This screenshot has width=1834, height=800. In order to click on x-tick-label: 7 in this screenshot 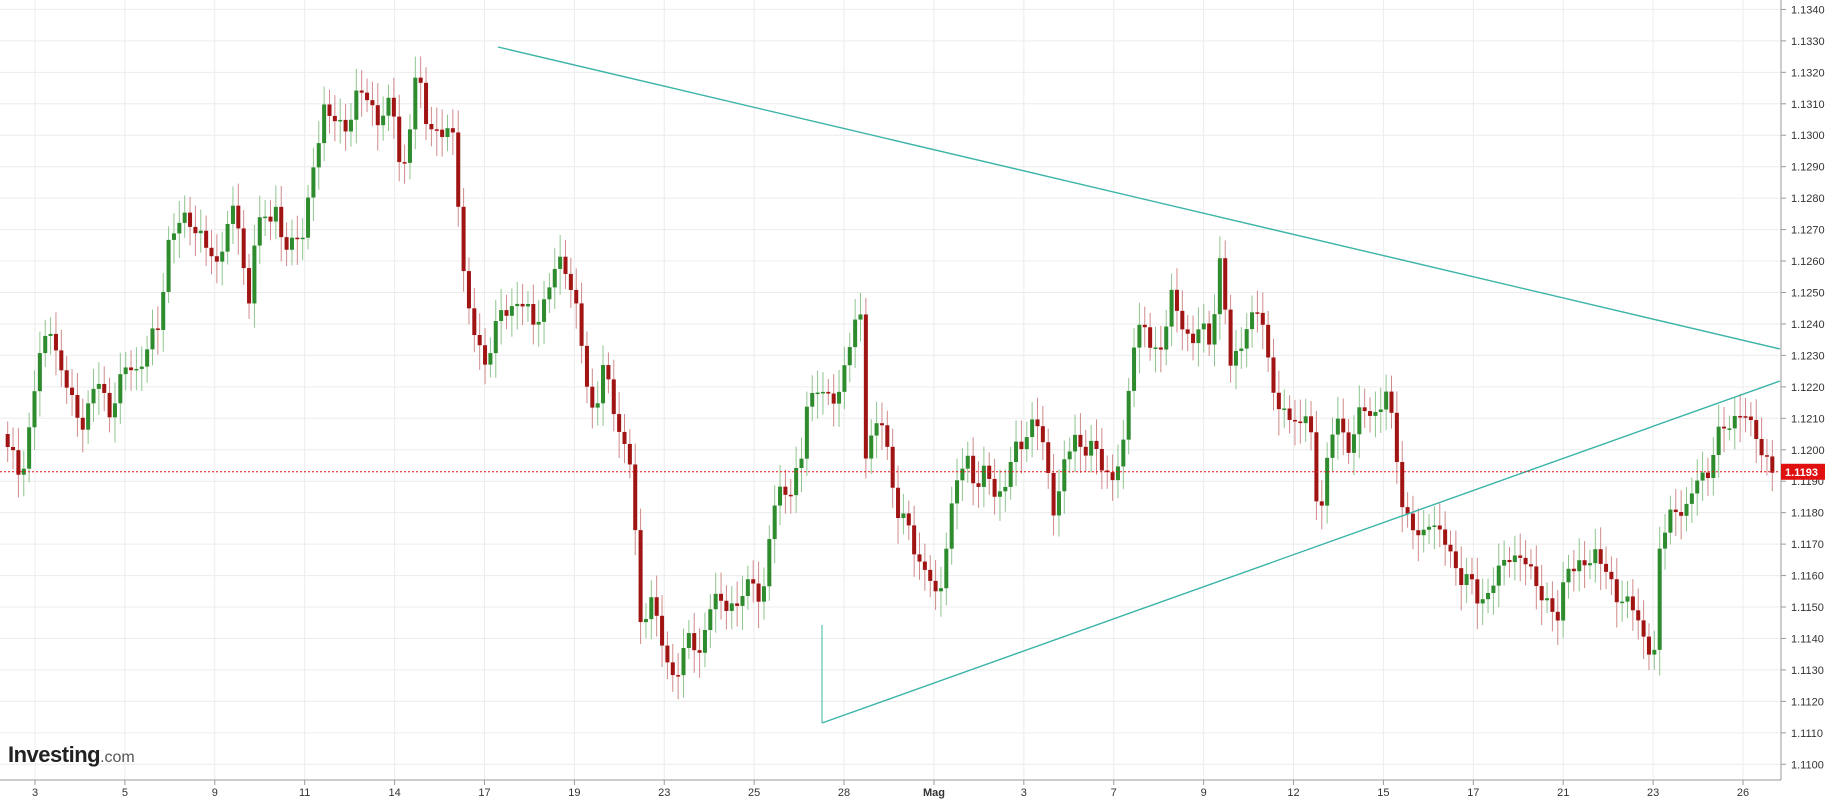, I will do `click(1114, 793)`.